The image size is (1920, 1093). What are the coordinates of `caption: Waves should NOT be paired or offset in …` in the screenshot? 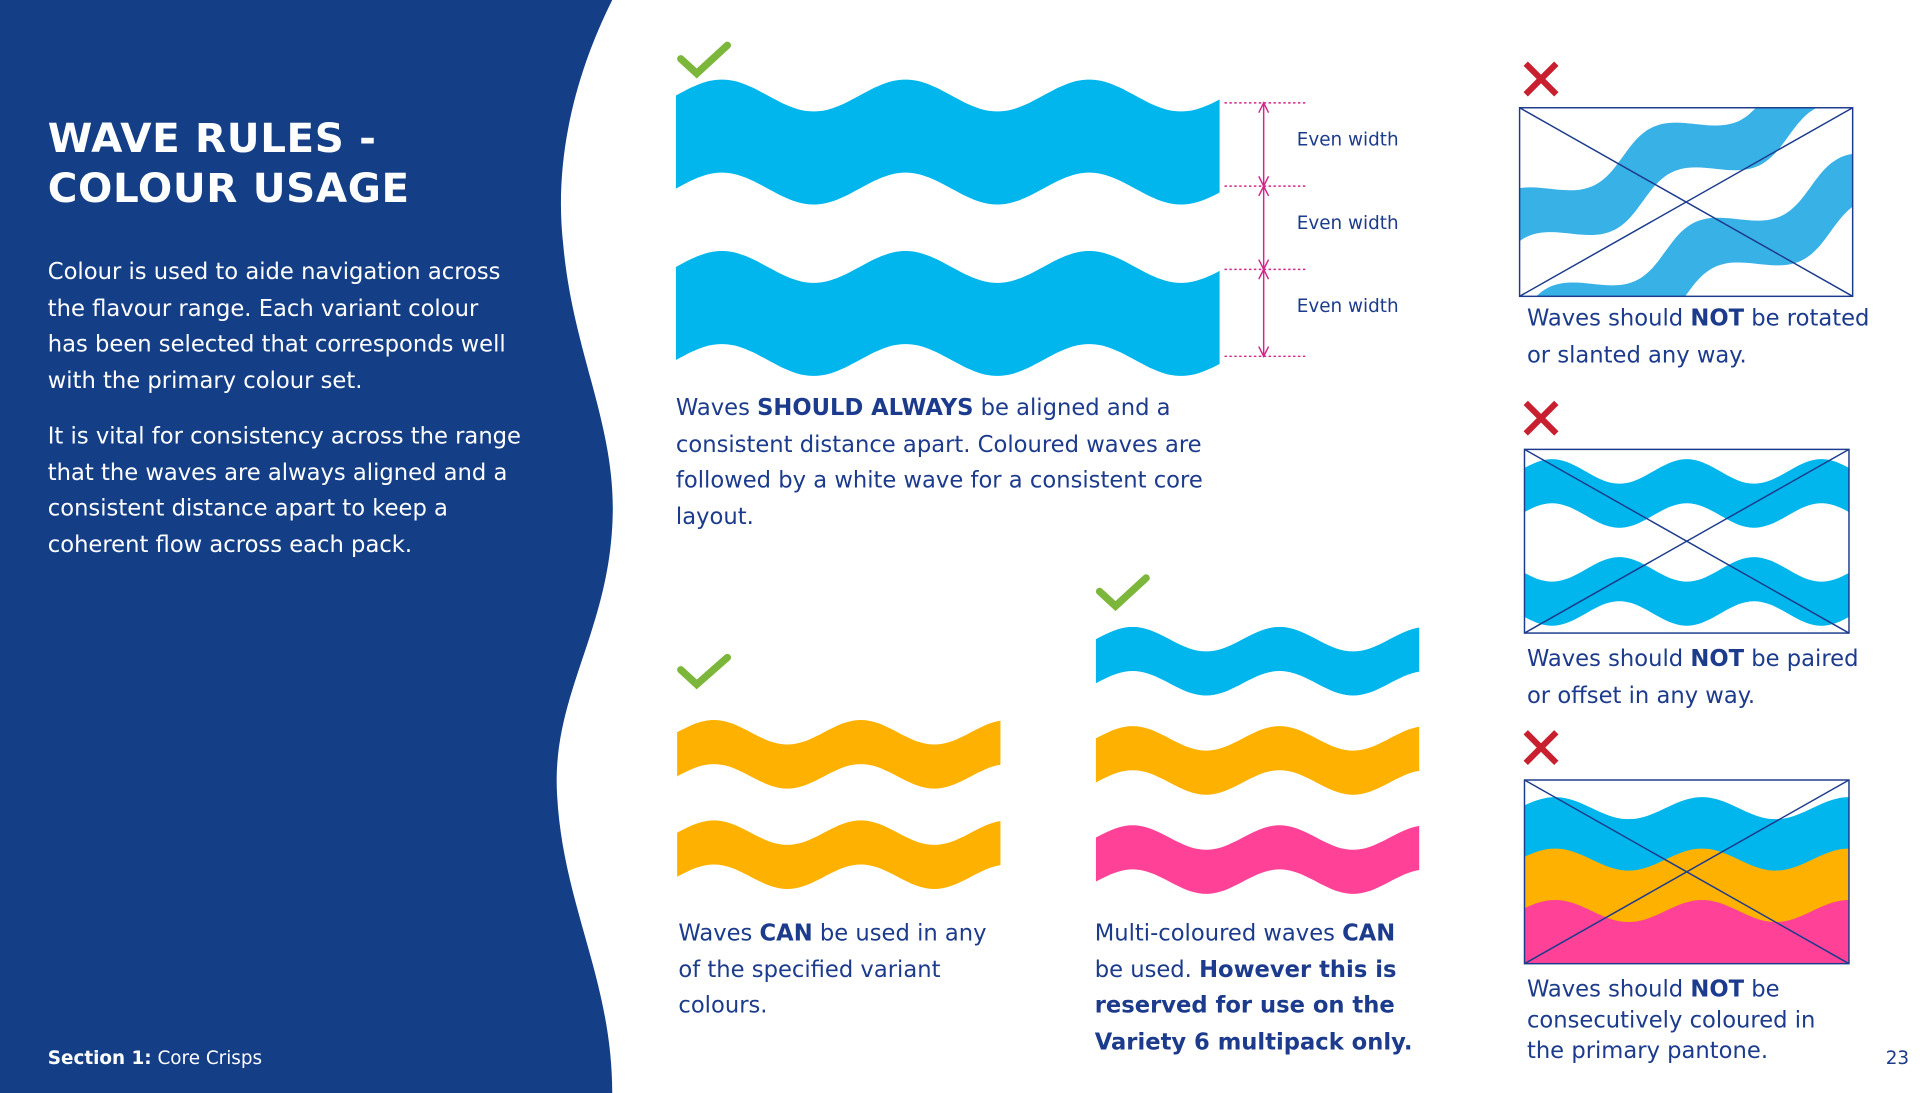 It's located at (1698, 678).